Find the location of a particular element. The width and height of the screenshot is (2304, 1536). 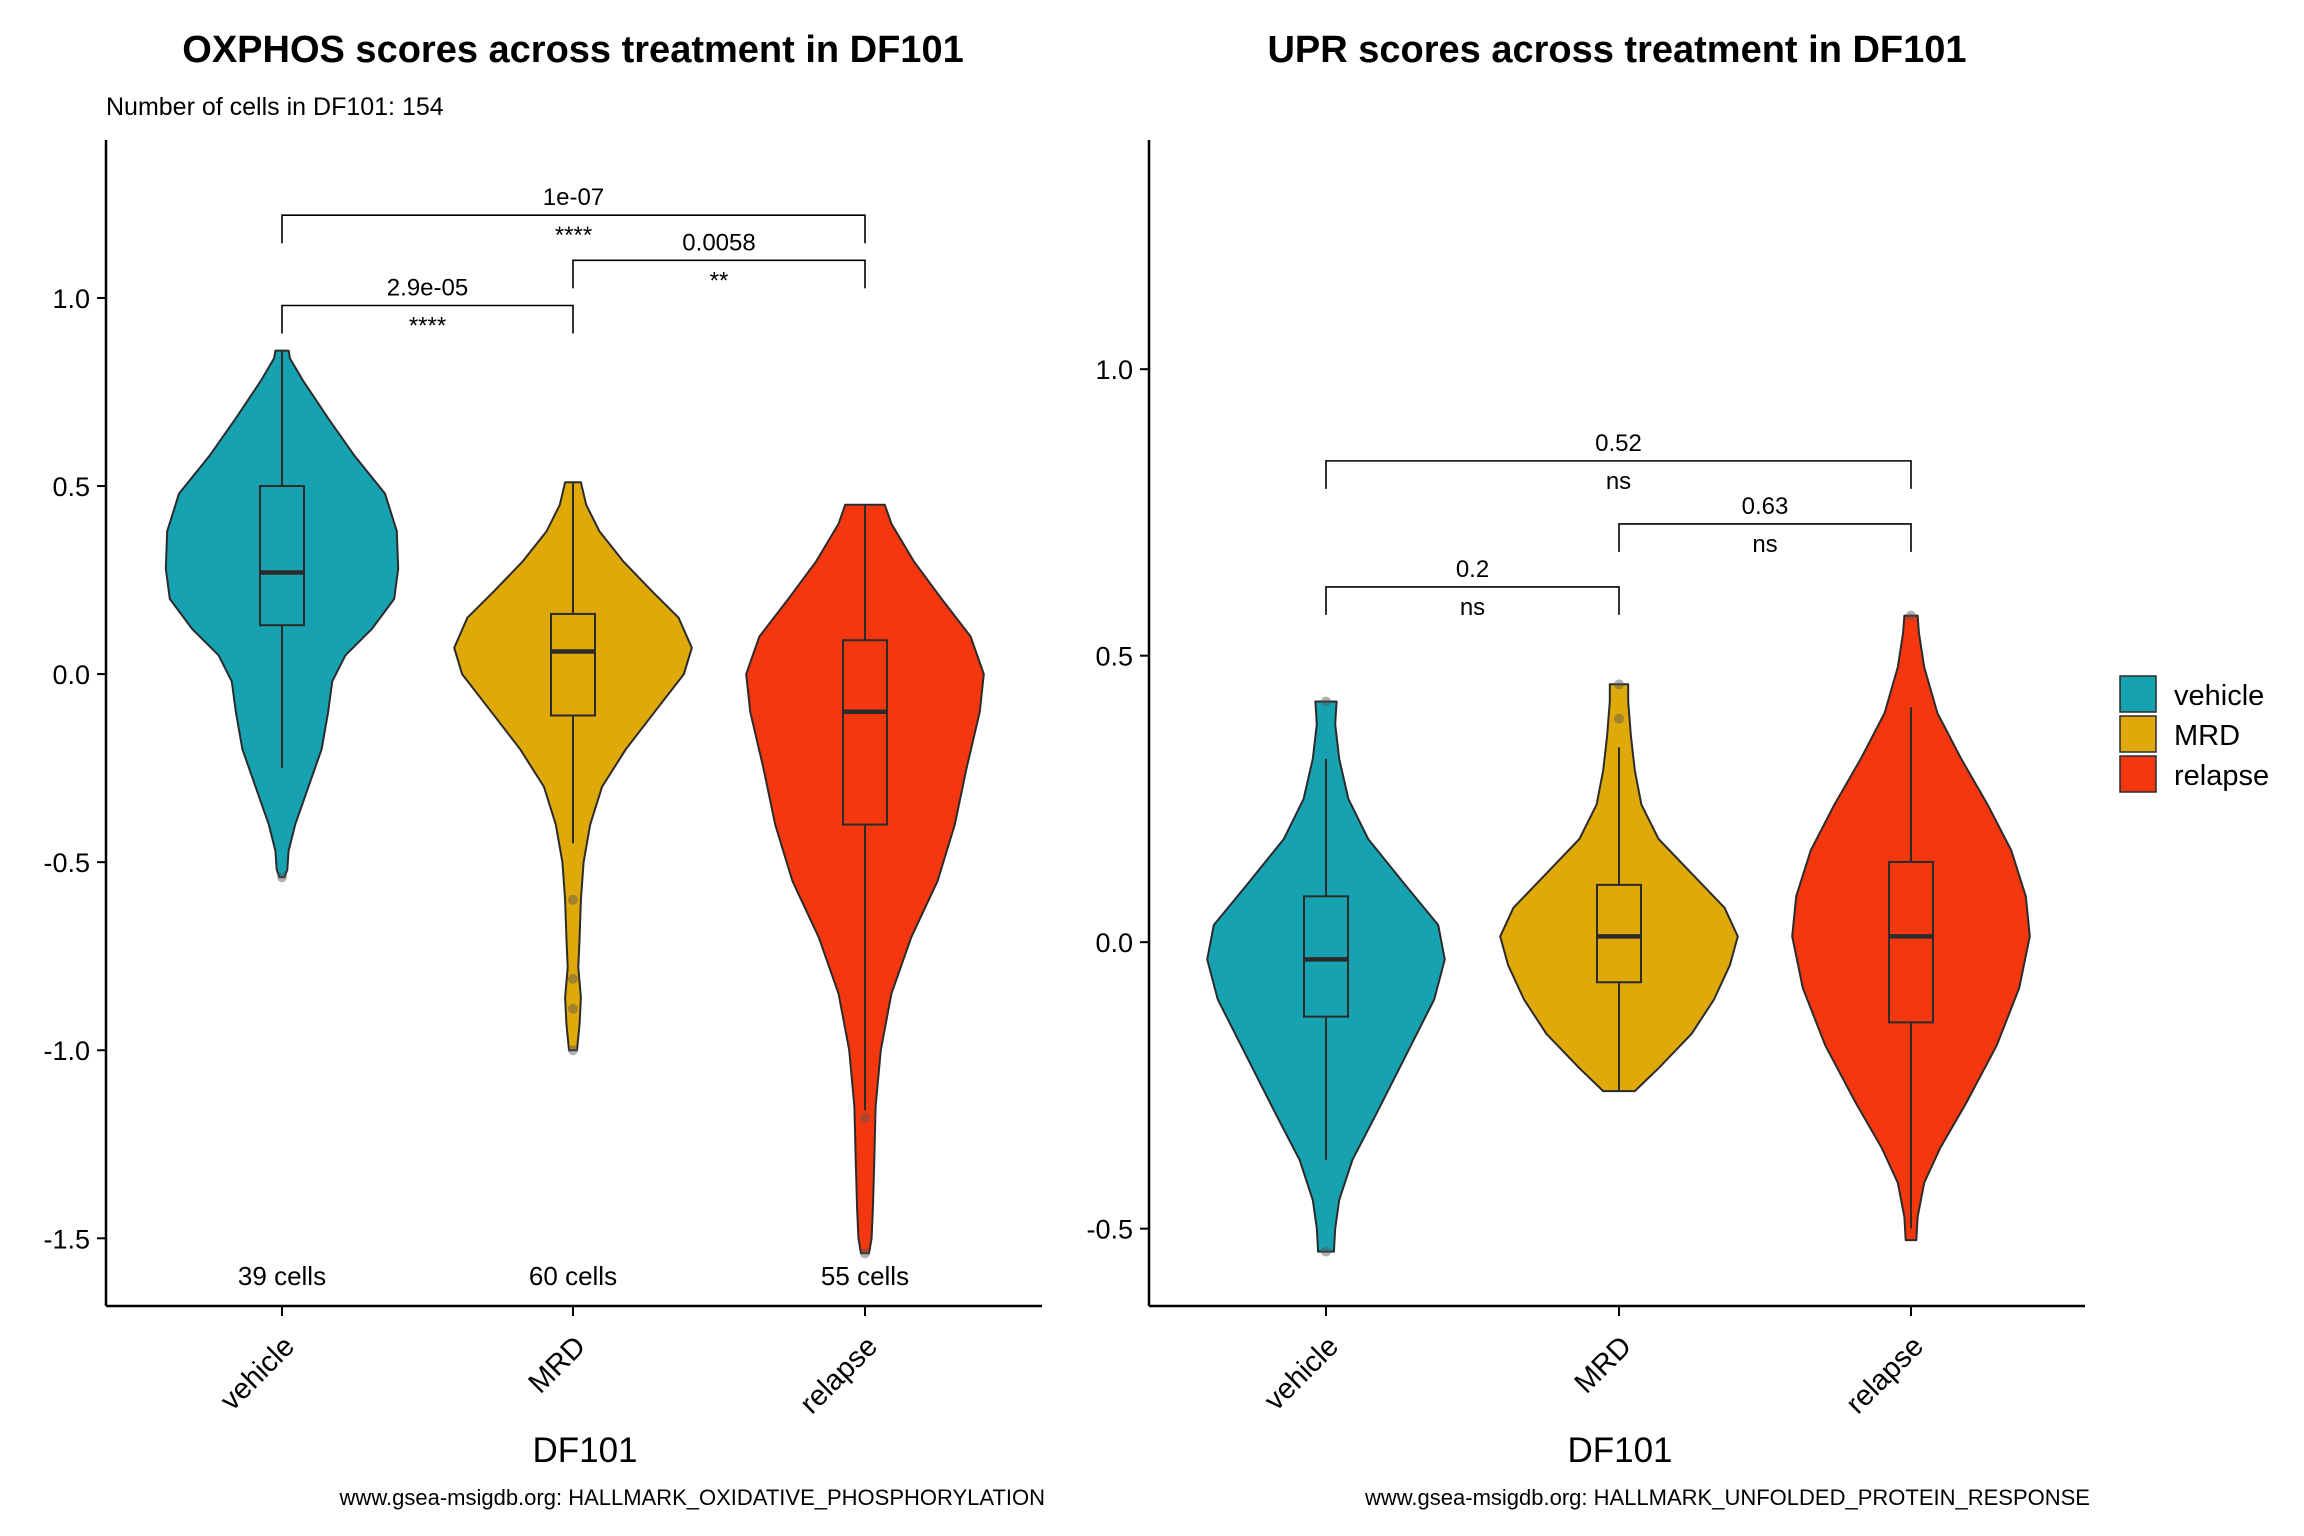

legend-label-relapse: relapse is located at coordinates (2221, 776).